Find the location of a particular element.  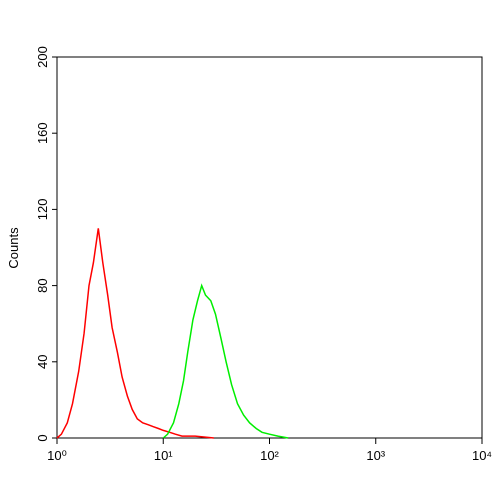

y-tick-label: 0 is located at coordinates (42, 437).